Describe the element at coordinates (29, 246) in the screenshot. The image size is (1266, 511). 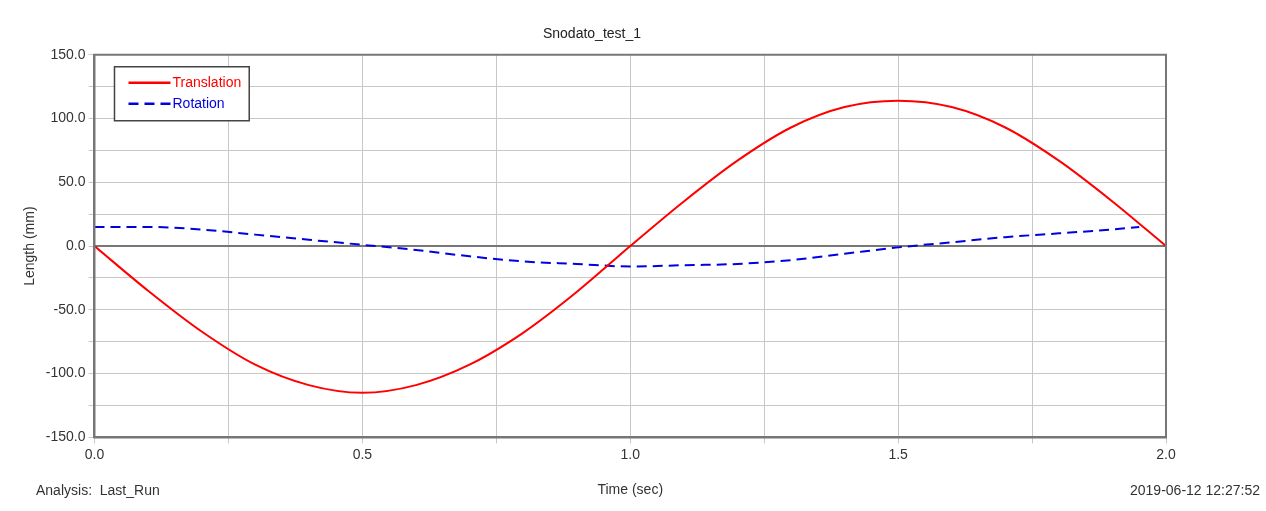
I see `y-axis-title: Length (mm)` at that location.